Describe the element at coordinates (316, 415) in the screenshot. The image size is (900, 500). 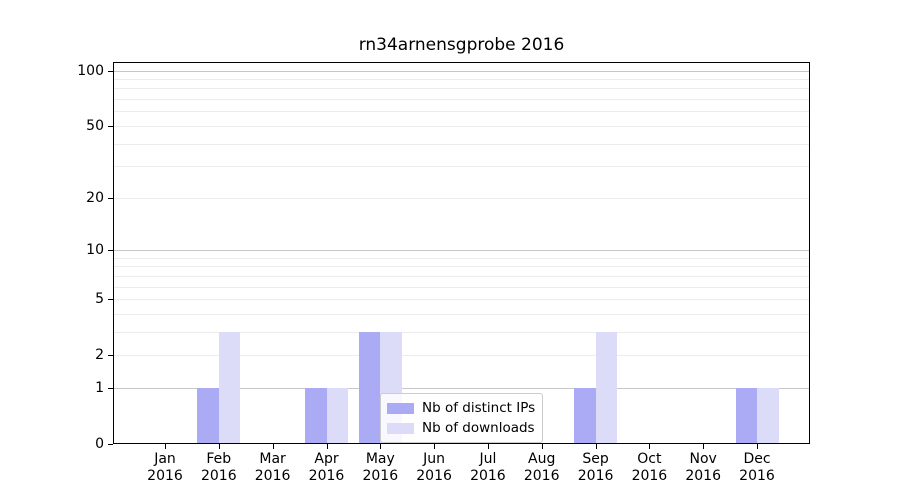
I see `bar-distinct-ips-apr` at that location.